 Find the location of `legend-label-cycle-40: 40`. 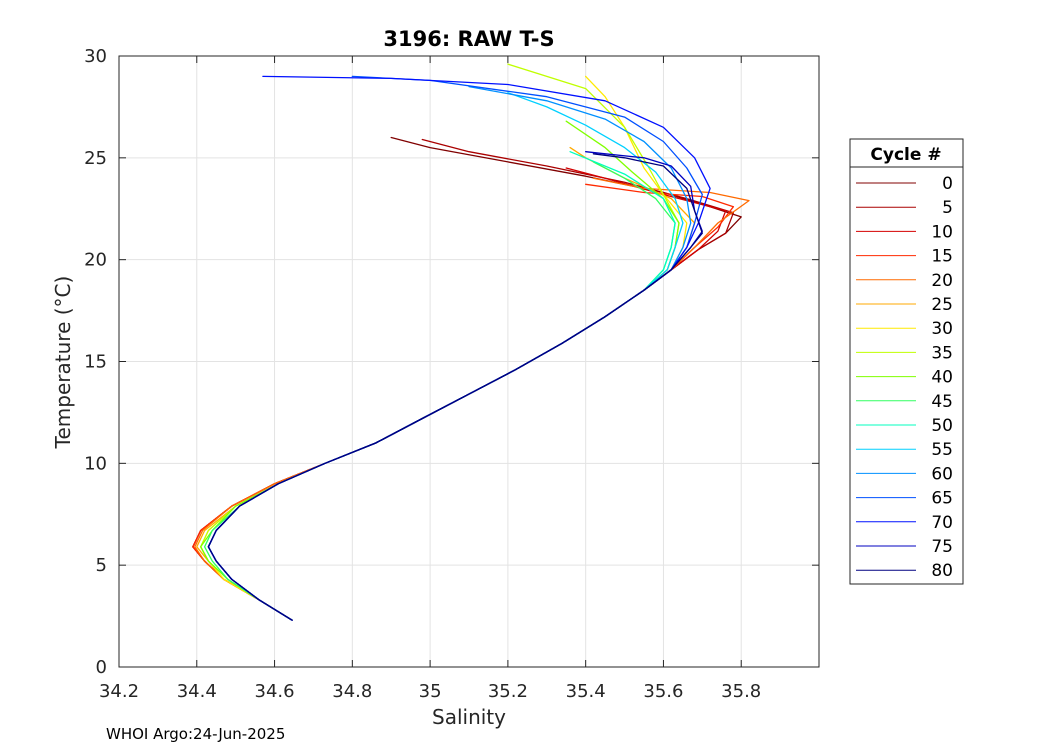

legend-label-cycle-40: 40 is located at coordinates (942, 378).